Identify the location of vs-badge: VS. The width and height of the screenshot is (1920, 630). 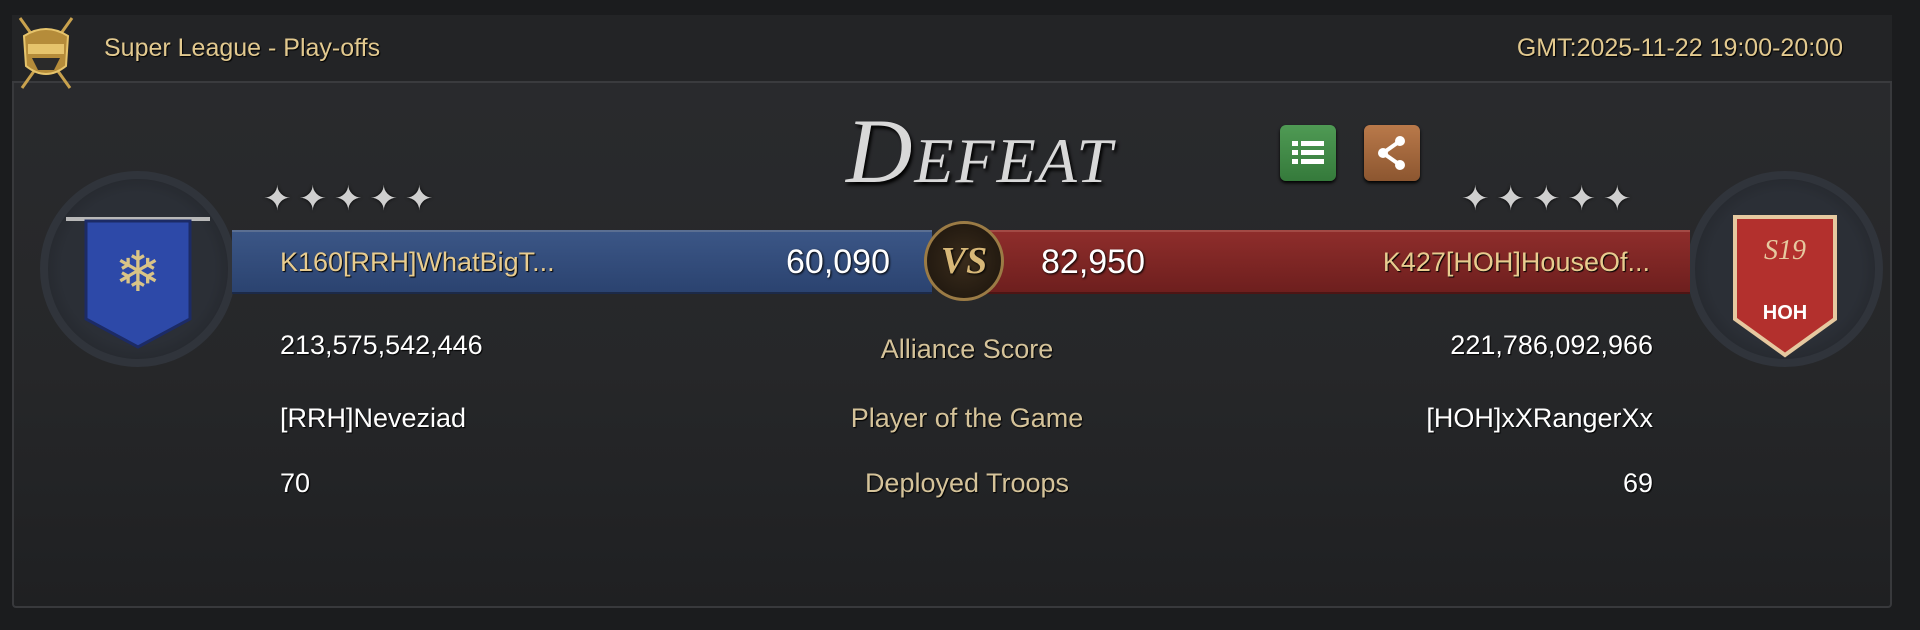
(964, 261).